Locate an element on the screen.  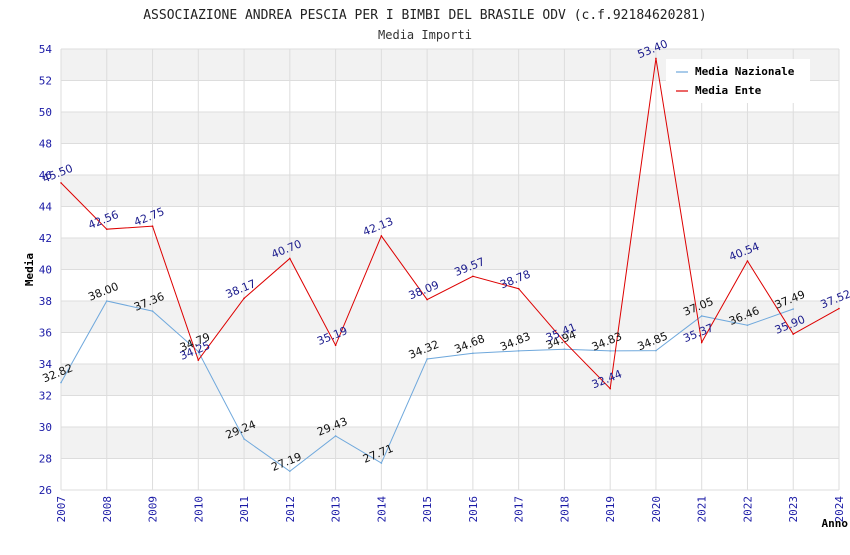
x-tick-label: 2019 is located at coordinates (610, 509).